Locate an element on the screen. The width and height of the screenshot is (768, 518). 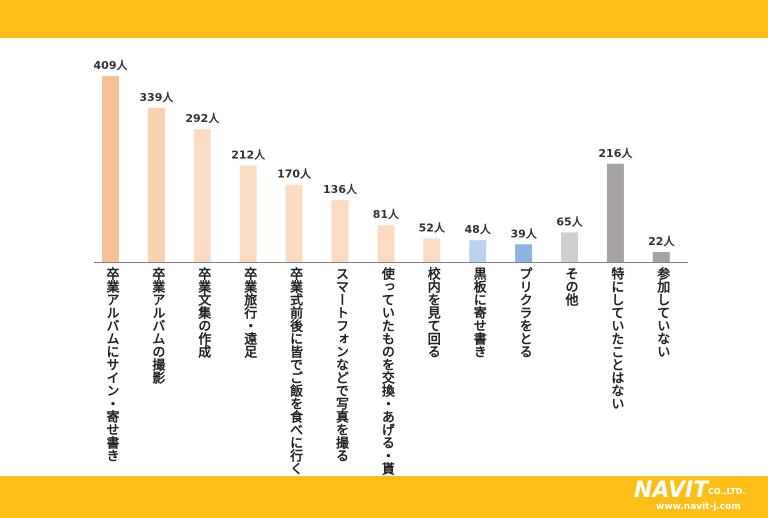
category-label: 特にしていたことはない is located at coordinates (616, 338).